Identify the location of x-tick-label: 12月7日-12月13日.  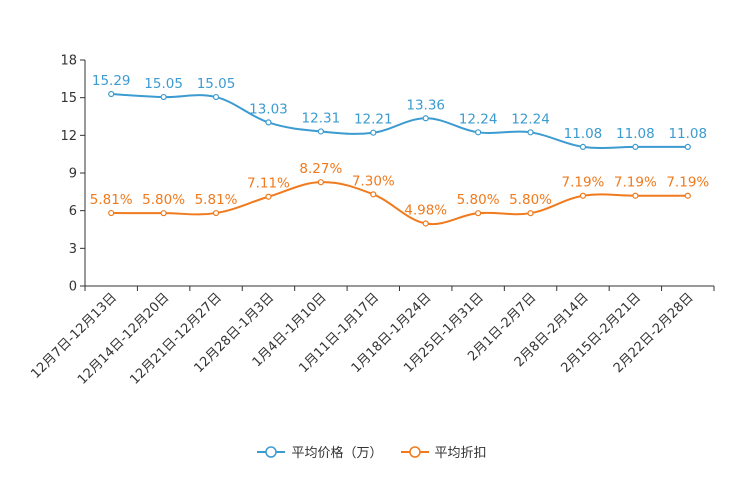
(74, 336).